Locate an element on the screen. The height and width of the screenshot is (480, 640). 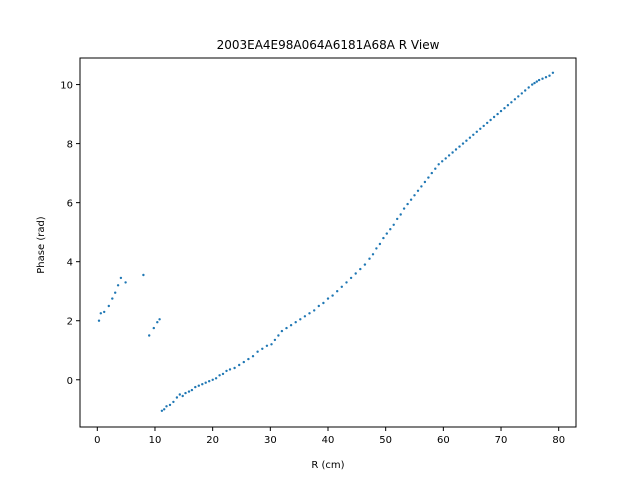
x-tick-label: 0 is located at coordinates (97, 440).